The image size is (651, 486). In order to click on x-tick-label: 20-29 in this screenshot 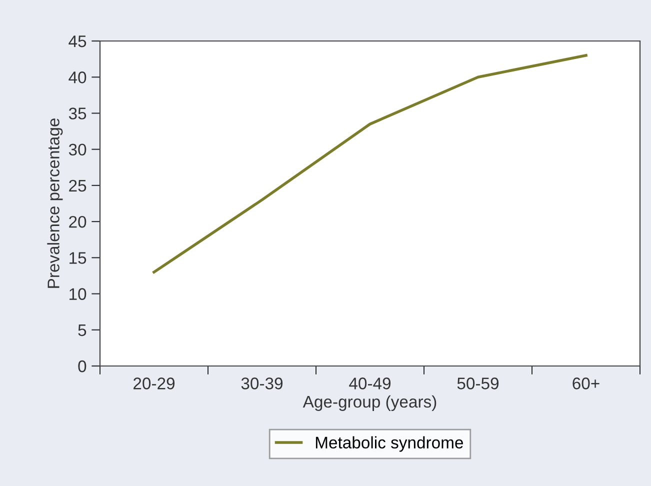, I will do `click(154, 384)`.